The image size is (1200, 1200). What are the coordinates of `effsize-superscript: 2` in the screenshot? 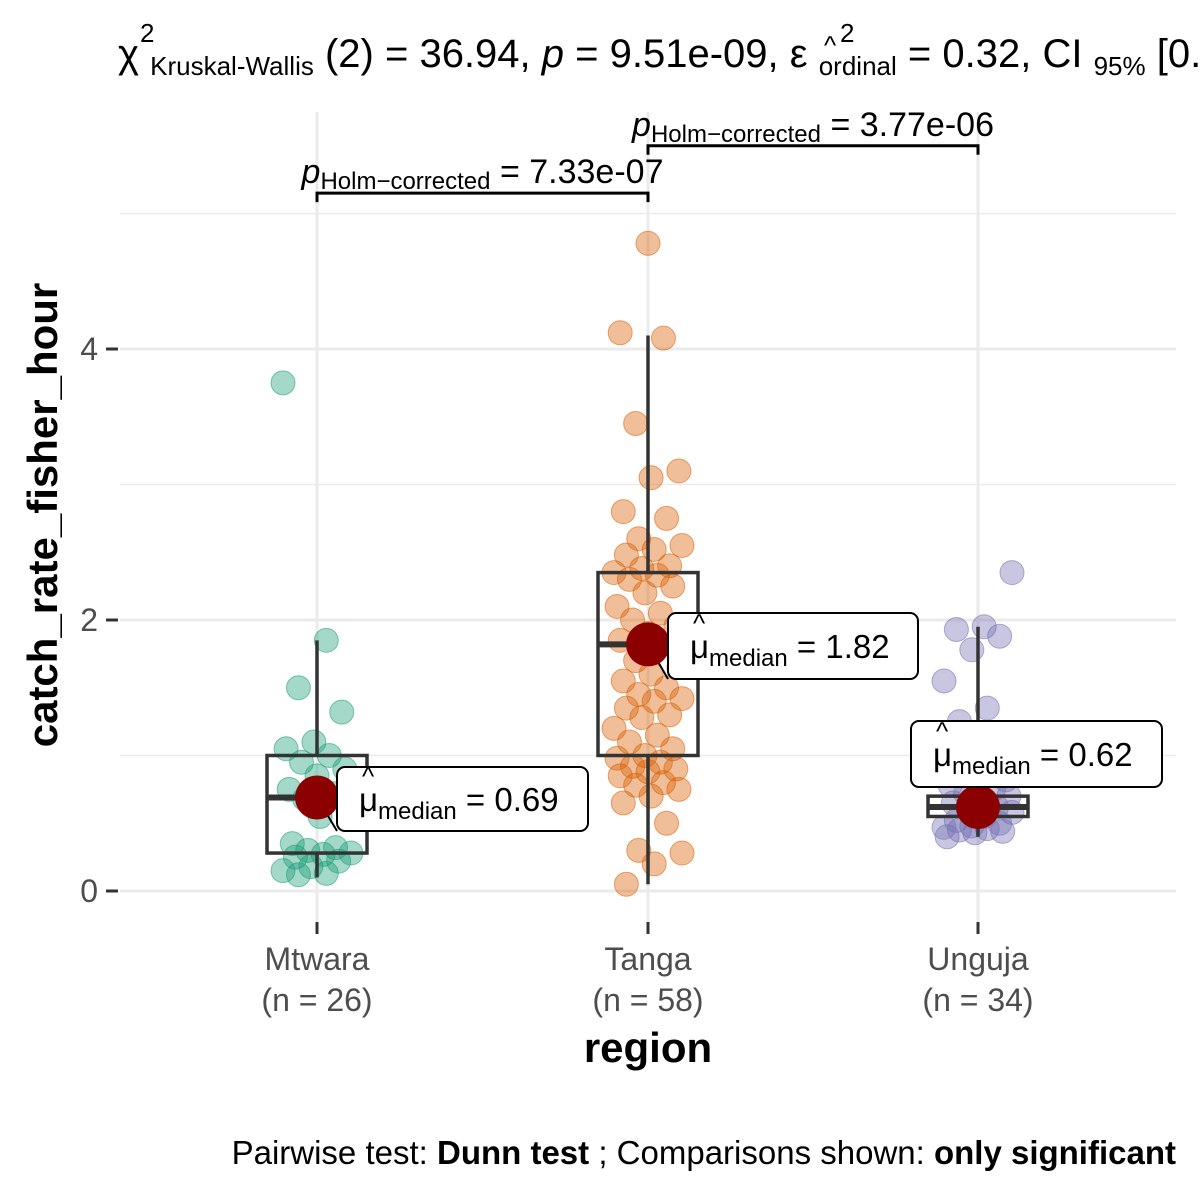 It's located at (847, 33).